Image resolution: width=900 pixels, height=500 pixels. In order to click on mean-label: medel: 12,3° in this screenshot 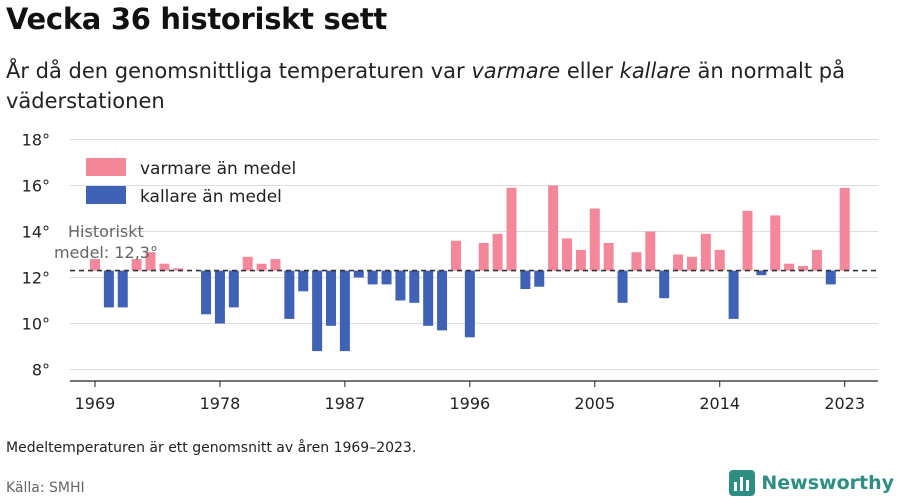, I will do `click(106, 252)`.